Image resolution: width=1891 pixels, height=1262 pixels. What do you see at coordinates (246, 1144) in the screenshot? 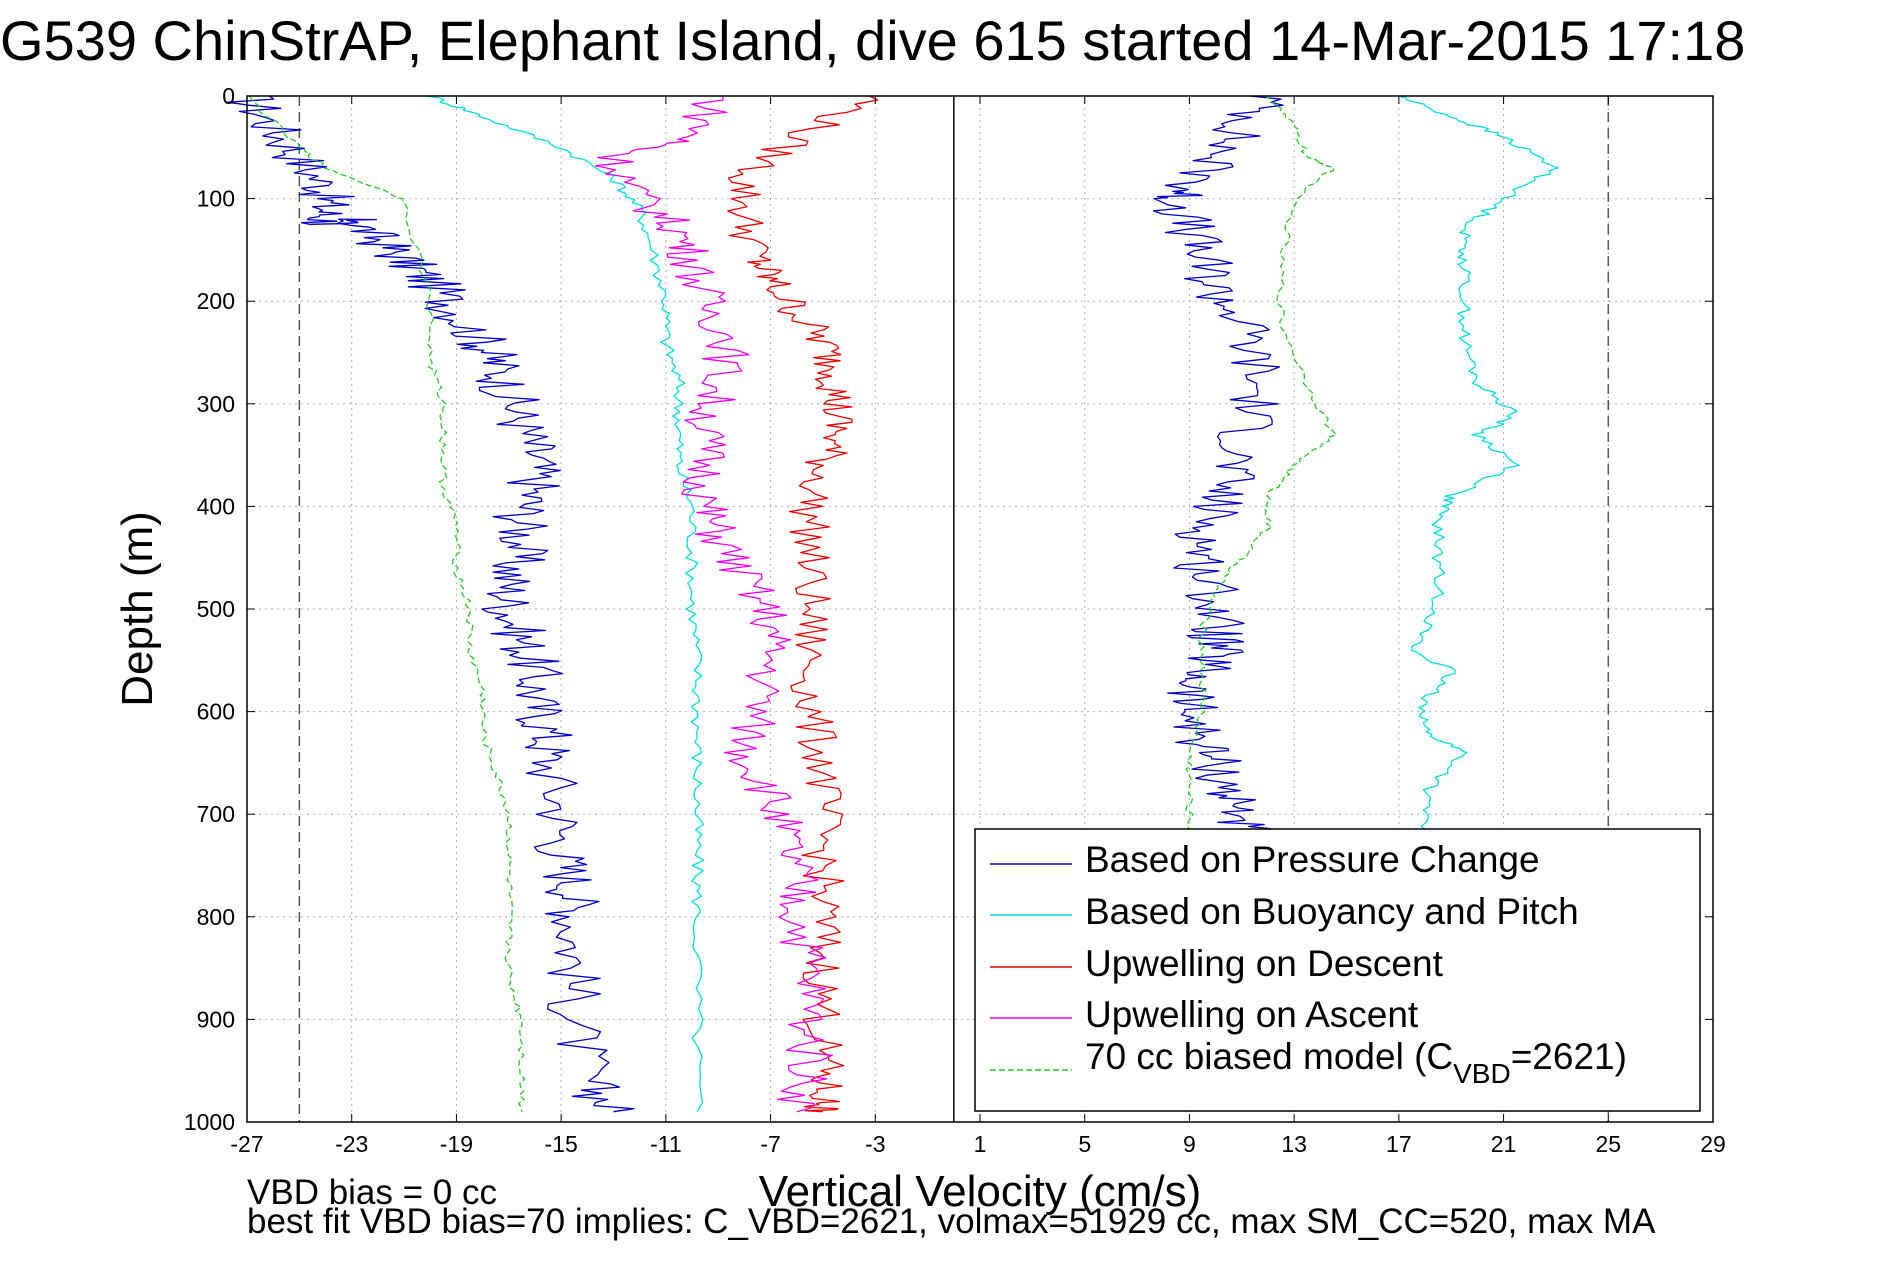
I see `x-tick-label: -27` at bounding box center [246, 1144].